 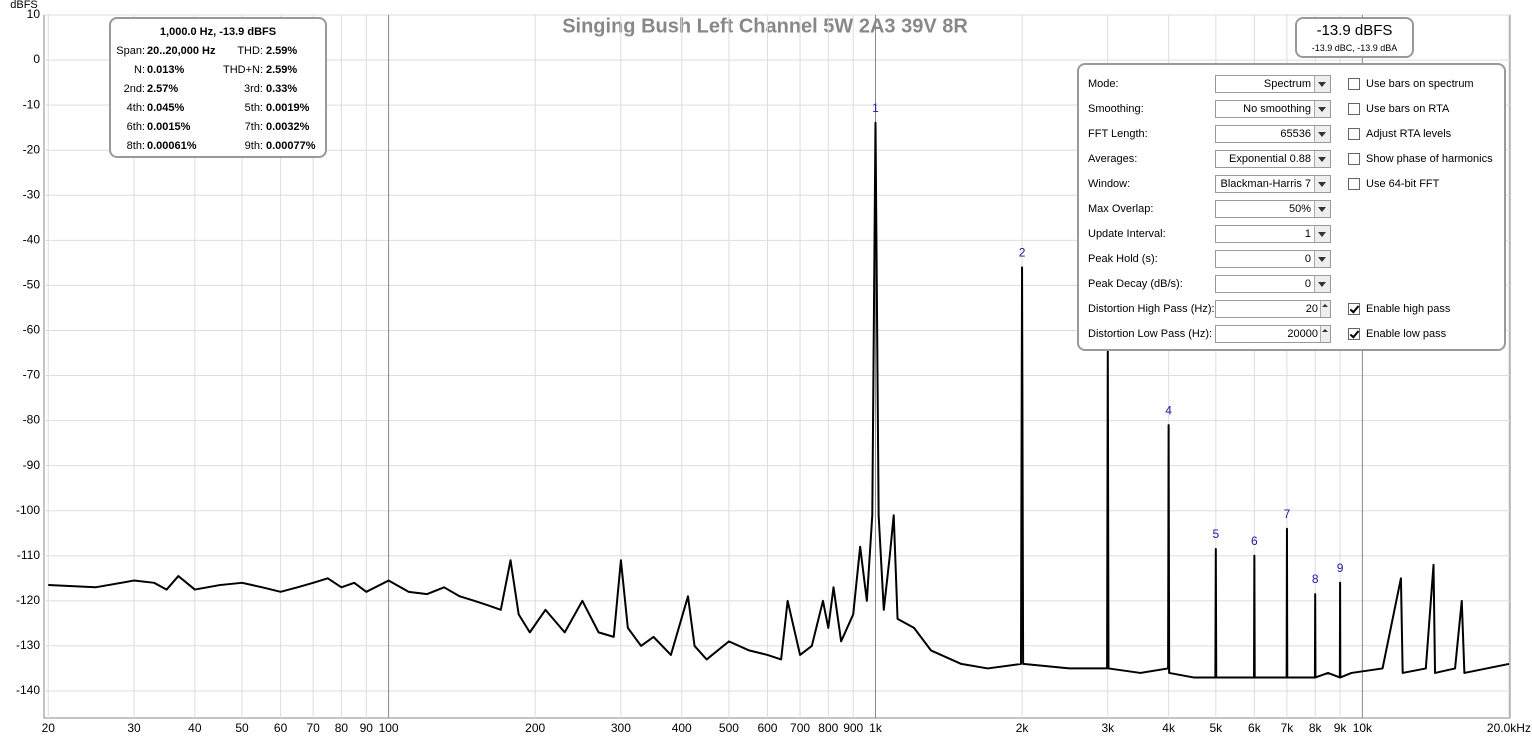 What do you see at coordinates (1265, 184) in the screenshot?
I see `setting-value: Blackman-Harris 7` at bounding box center [1265, 184].